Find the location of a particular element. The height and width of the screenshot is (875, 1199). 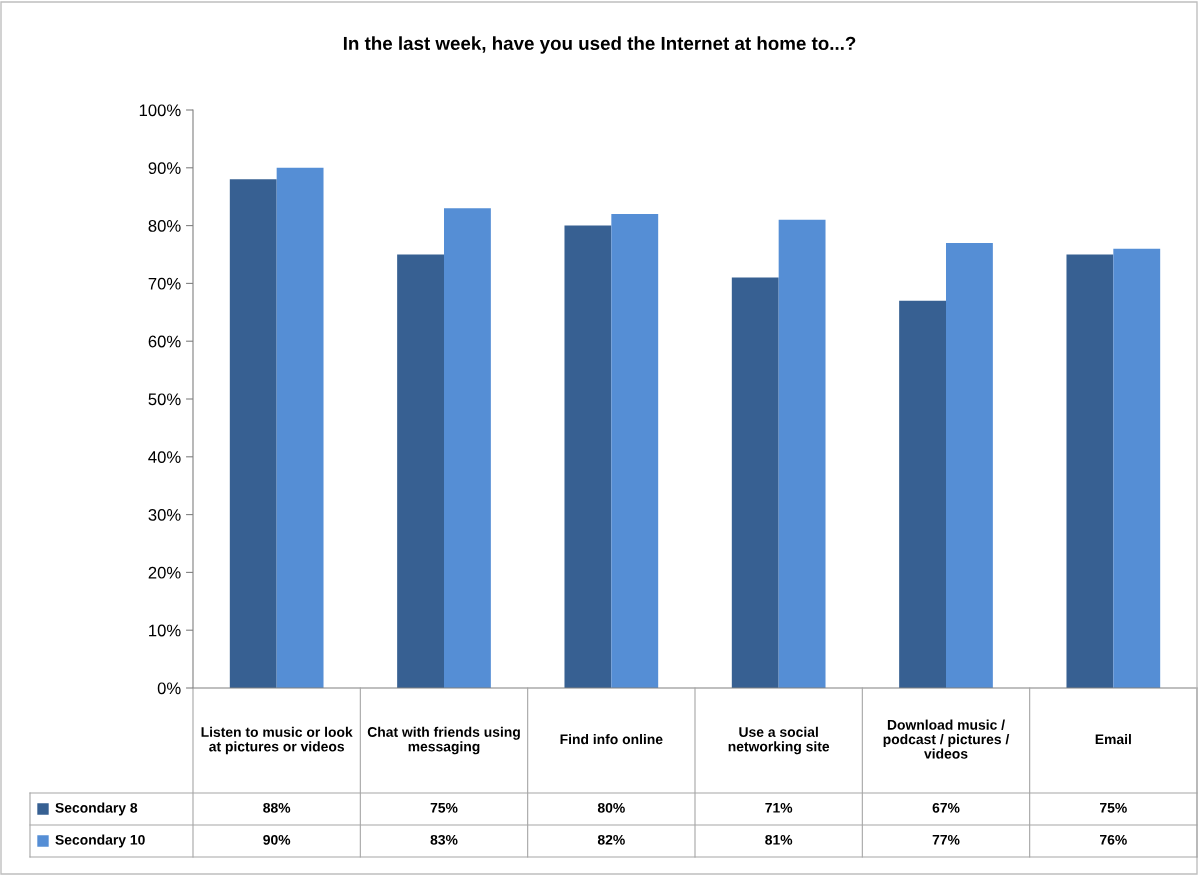

y-tick-label: 90% is located at coordinates (164, 168).